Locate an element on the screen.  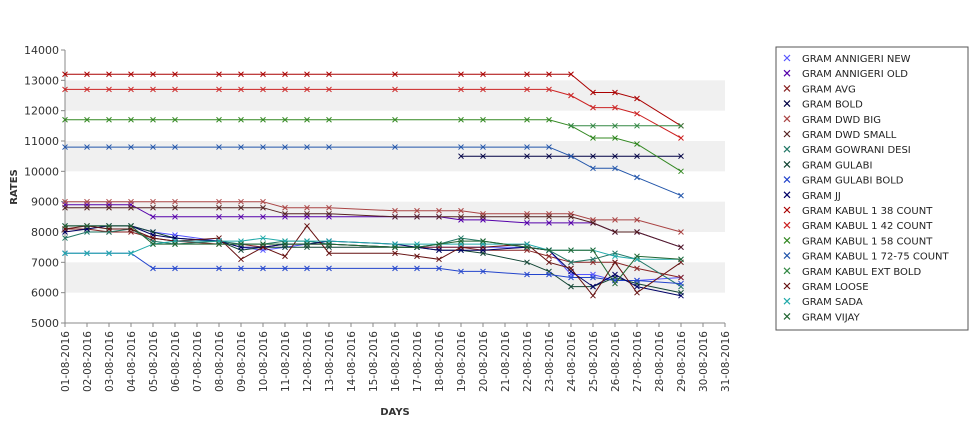
x-tick-label: 11-08-2016 is located at coordinates (286, 361).